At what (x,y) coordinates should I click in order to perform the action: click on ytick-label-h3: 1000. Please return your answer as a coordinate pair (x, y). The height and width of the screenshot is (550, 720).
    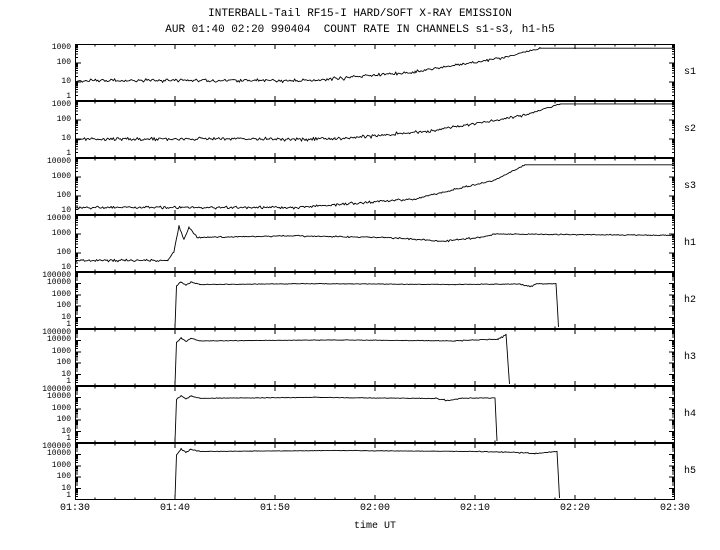
    Looking at the image, I should click on (61, 351).